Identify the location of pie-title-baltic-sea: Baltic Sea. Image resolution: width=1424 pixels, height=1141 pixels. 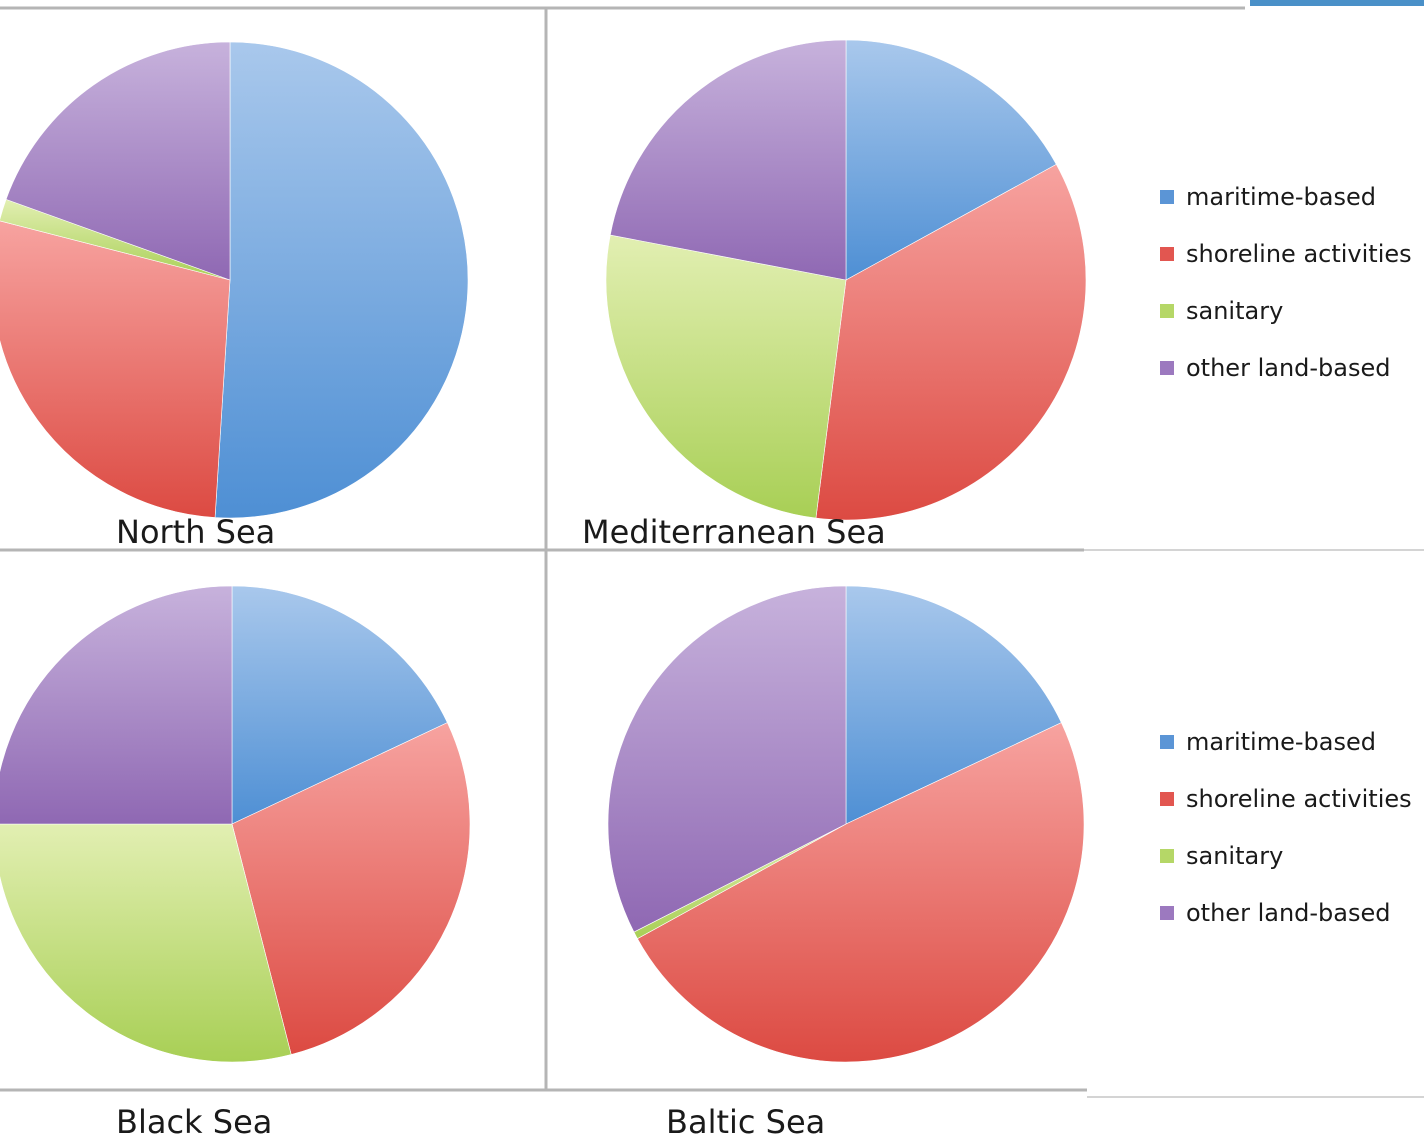
(746, 1122).